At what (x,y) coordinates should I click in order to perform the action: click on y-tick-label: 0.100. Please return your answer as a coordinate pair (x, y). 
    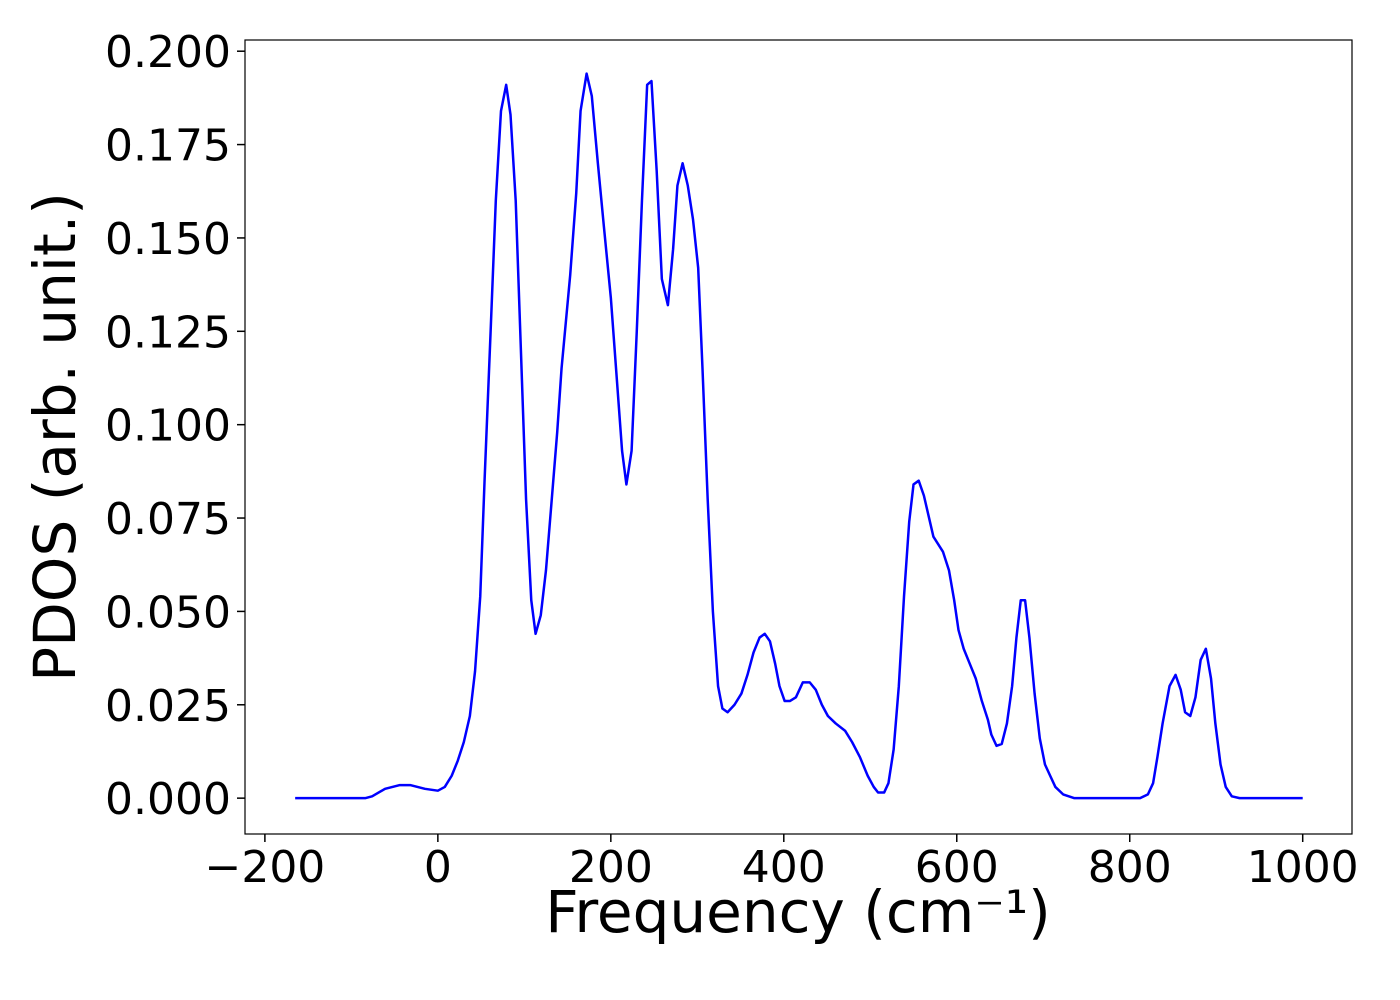
    Looking at the image, I should click on (168, 426).